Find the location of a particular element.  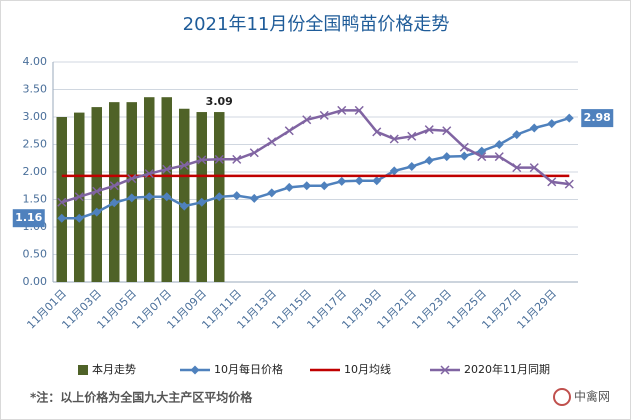

y-tick-label: 3.50 is located at coordinates (35, 89).